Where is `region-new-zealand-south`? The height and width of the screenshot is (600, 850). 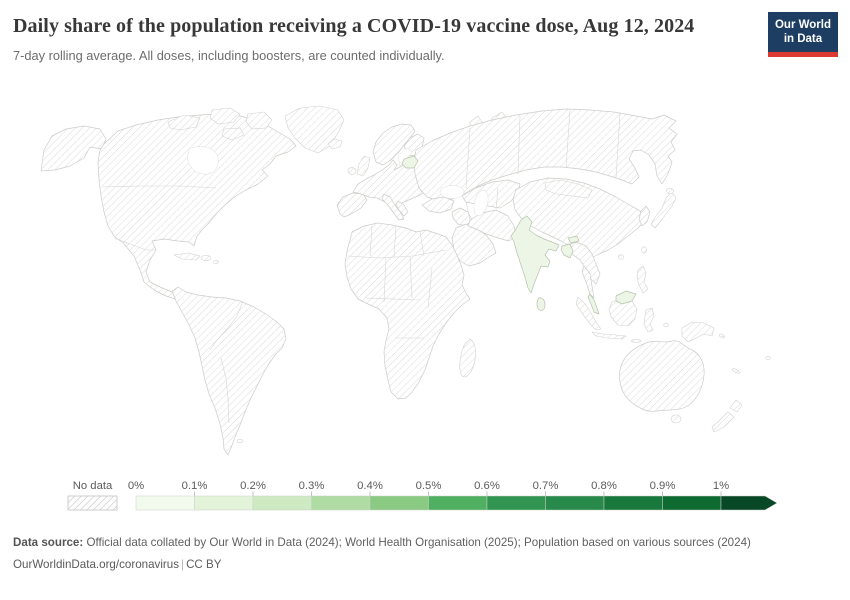
region-new-zealand-south is located at coordinates (723, 422).